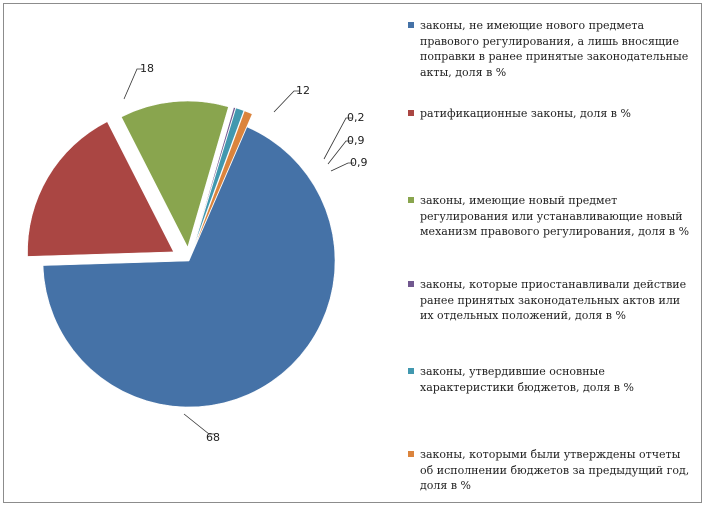 Image resolution: width=706 pixels, height=507 pixels. I want to click on legend-label-2: ратификационные законы, доля в %, so click(525, 113).